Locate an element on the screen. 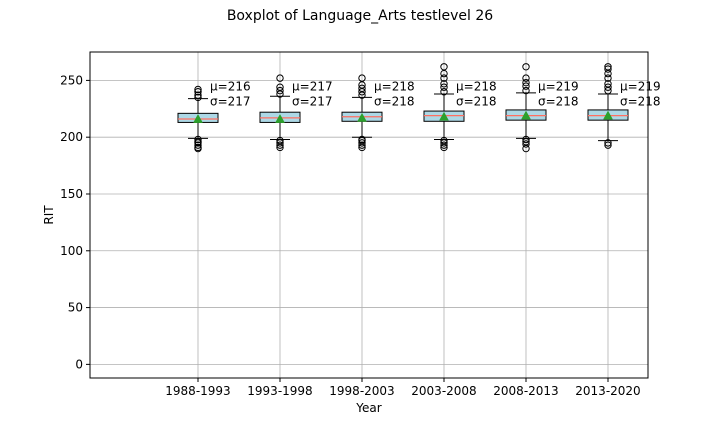  mean-annotation: μ=217 is located at coordinates (312, 87).